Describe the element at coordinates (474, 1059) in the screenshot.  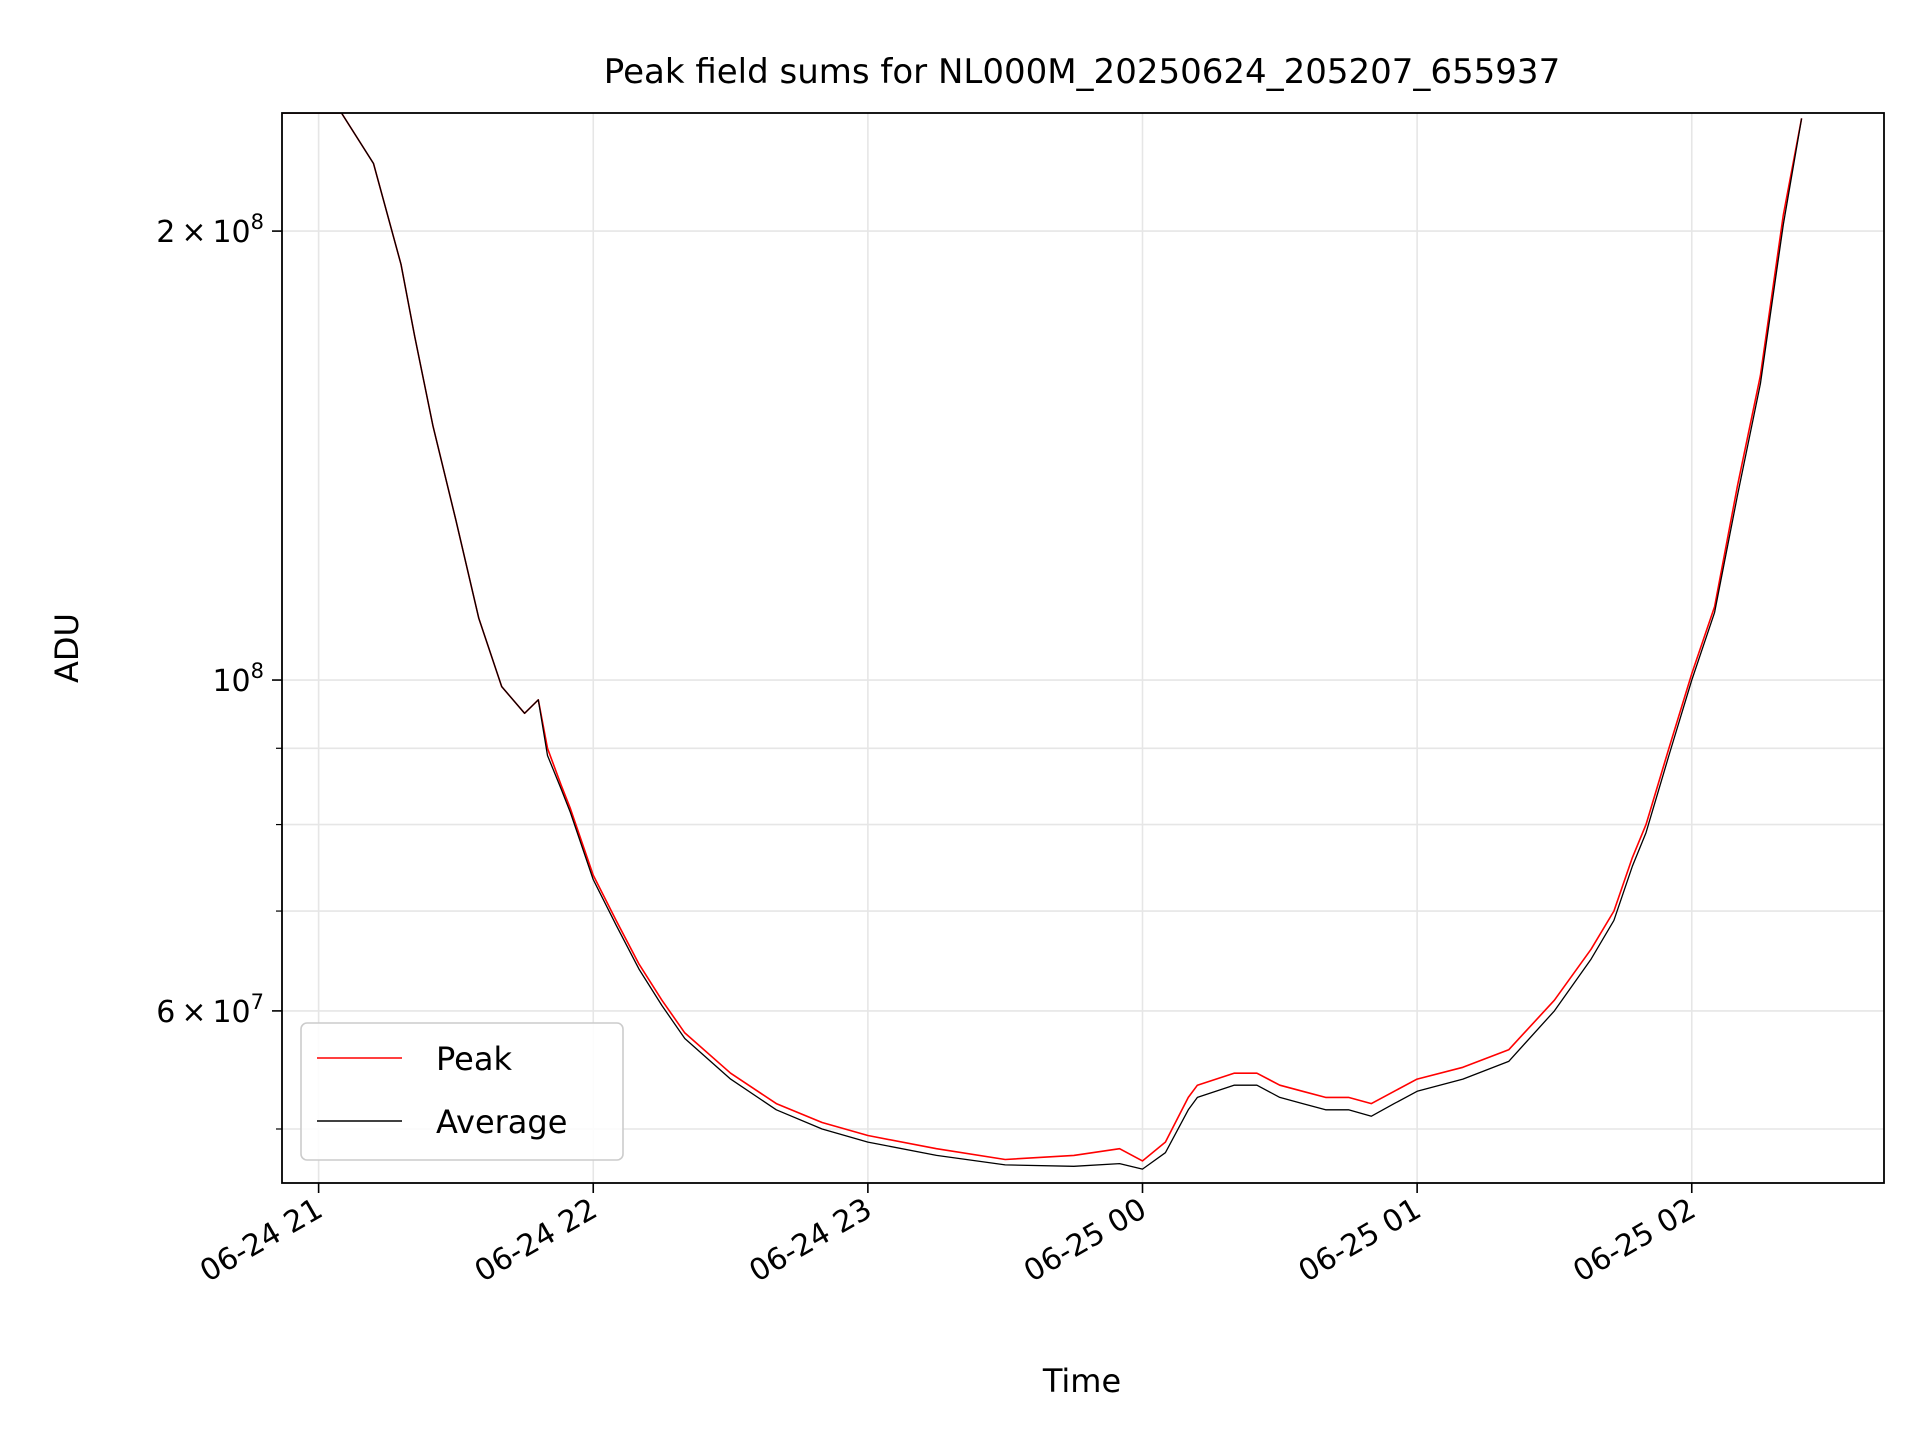
I see `legend-label-peak: Peak` at that location.